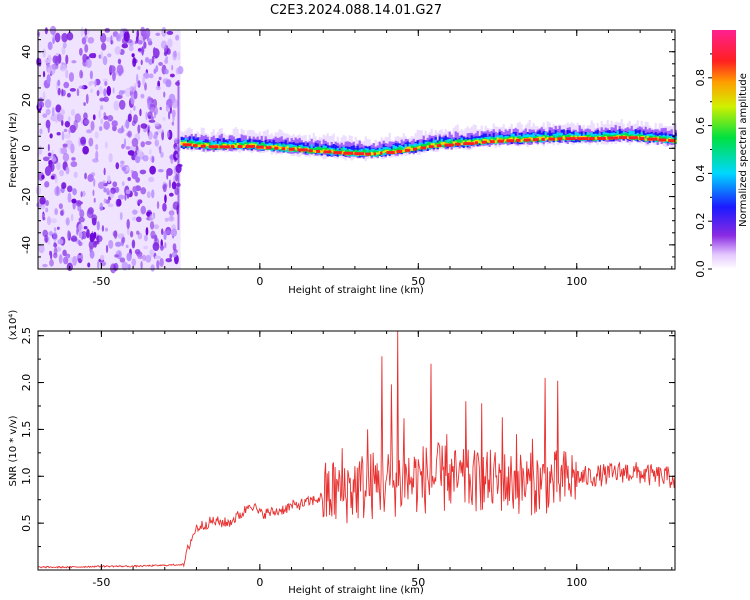  What do you see at coordinates (700, 126) in the screenshot?
I see `colorbar-tick-label: 0.6` at bounding box center [700, 126].